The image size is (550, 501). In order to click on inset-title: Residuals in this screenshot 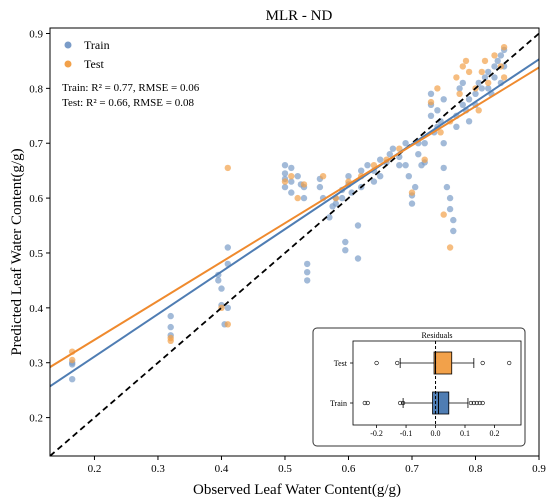, I will do `click(436, 335)`.